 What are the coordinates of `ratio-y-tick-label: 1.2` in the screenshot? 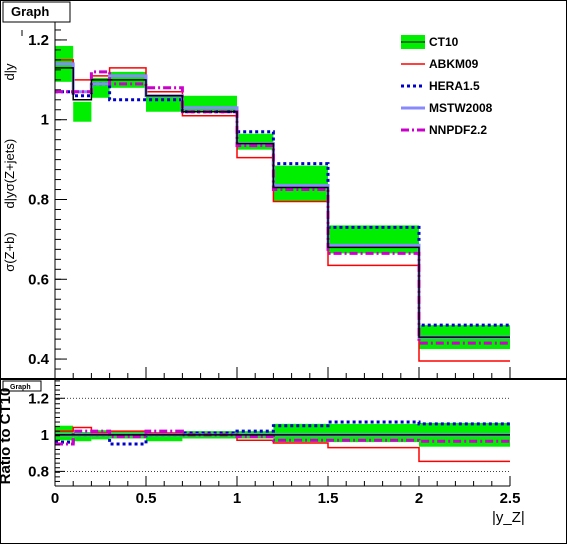 It's located at (38, 398).